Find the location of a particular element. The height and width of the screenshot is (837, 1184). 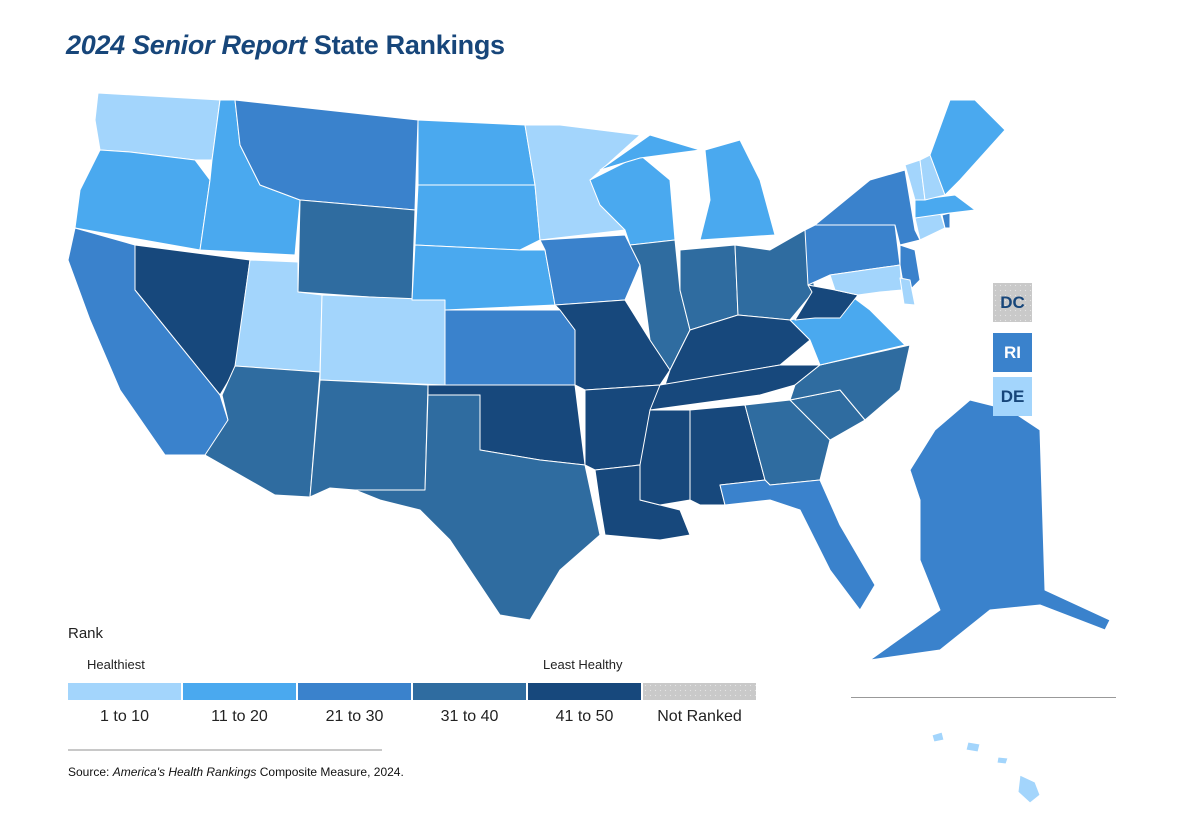

state-ne is located at coordinates (483, 277).